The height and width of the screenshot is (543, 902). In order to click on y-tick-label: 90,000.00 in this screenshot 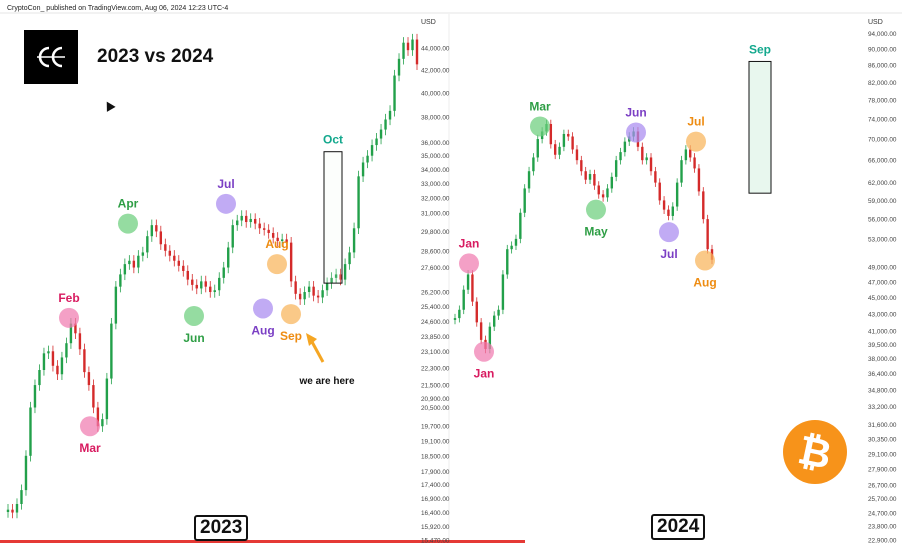, I will do `click(882, 49)`.